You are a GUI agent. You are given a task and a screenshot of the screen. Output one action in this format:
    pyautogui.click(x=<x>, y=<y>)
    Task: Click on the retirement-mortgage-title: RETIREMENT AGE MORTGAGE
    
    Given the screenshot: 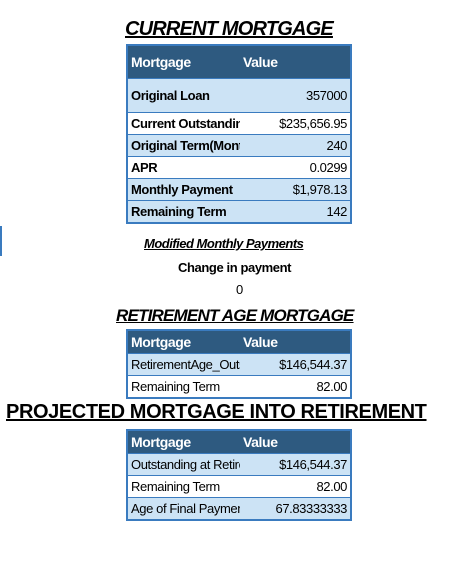 What is the action you would take?
    pyautogui.click(x=235, y=315)
    